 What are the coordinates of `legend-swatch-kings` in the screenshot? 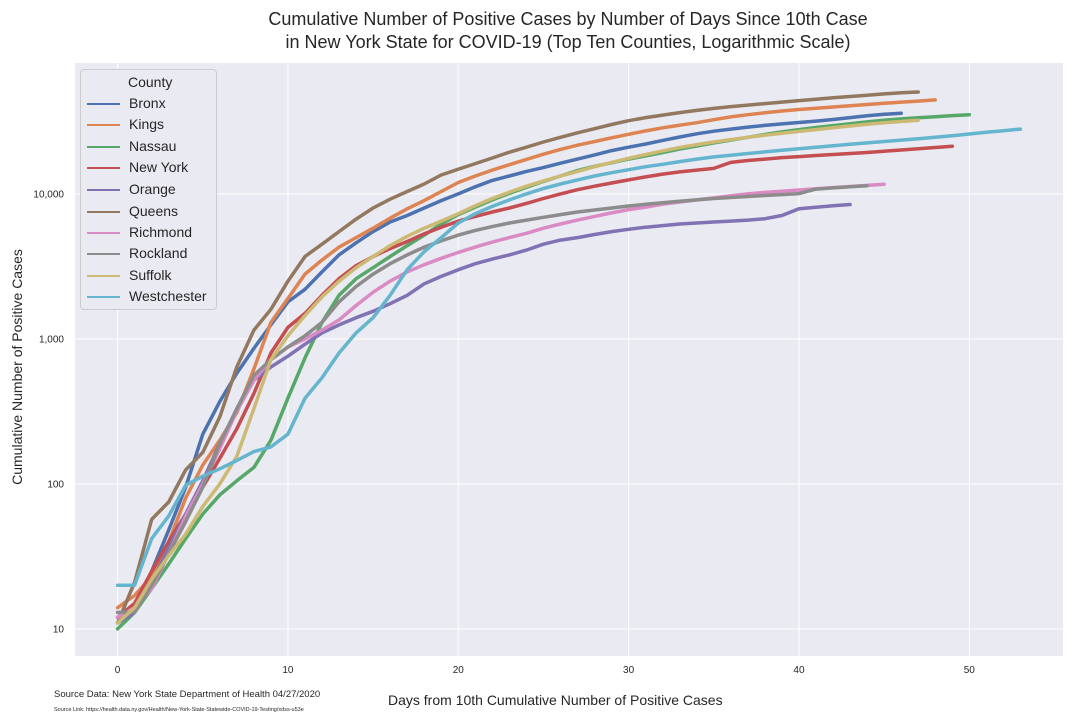 It's located at (103, 125).